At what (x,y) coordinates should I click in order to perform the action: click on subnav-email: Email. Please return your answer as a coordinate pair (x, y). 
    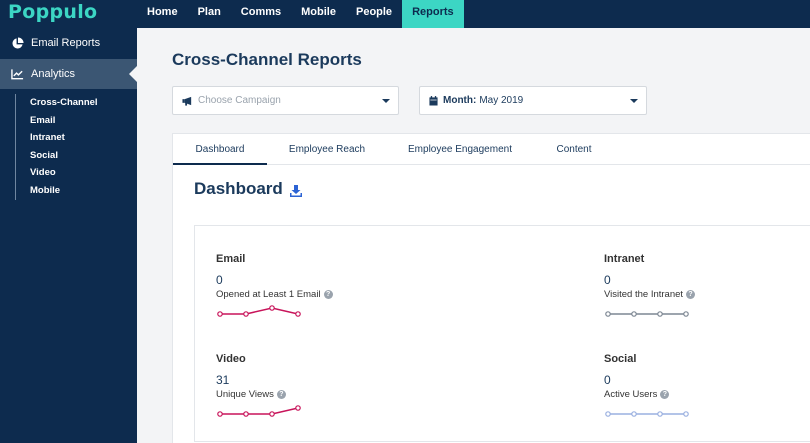
    Looking at the image, I should click on (43, 120).